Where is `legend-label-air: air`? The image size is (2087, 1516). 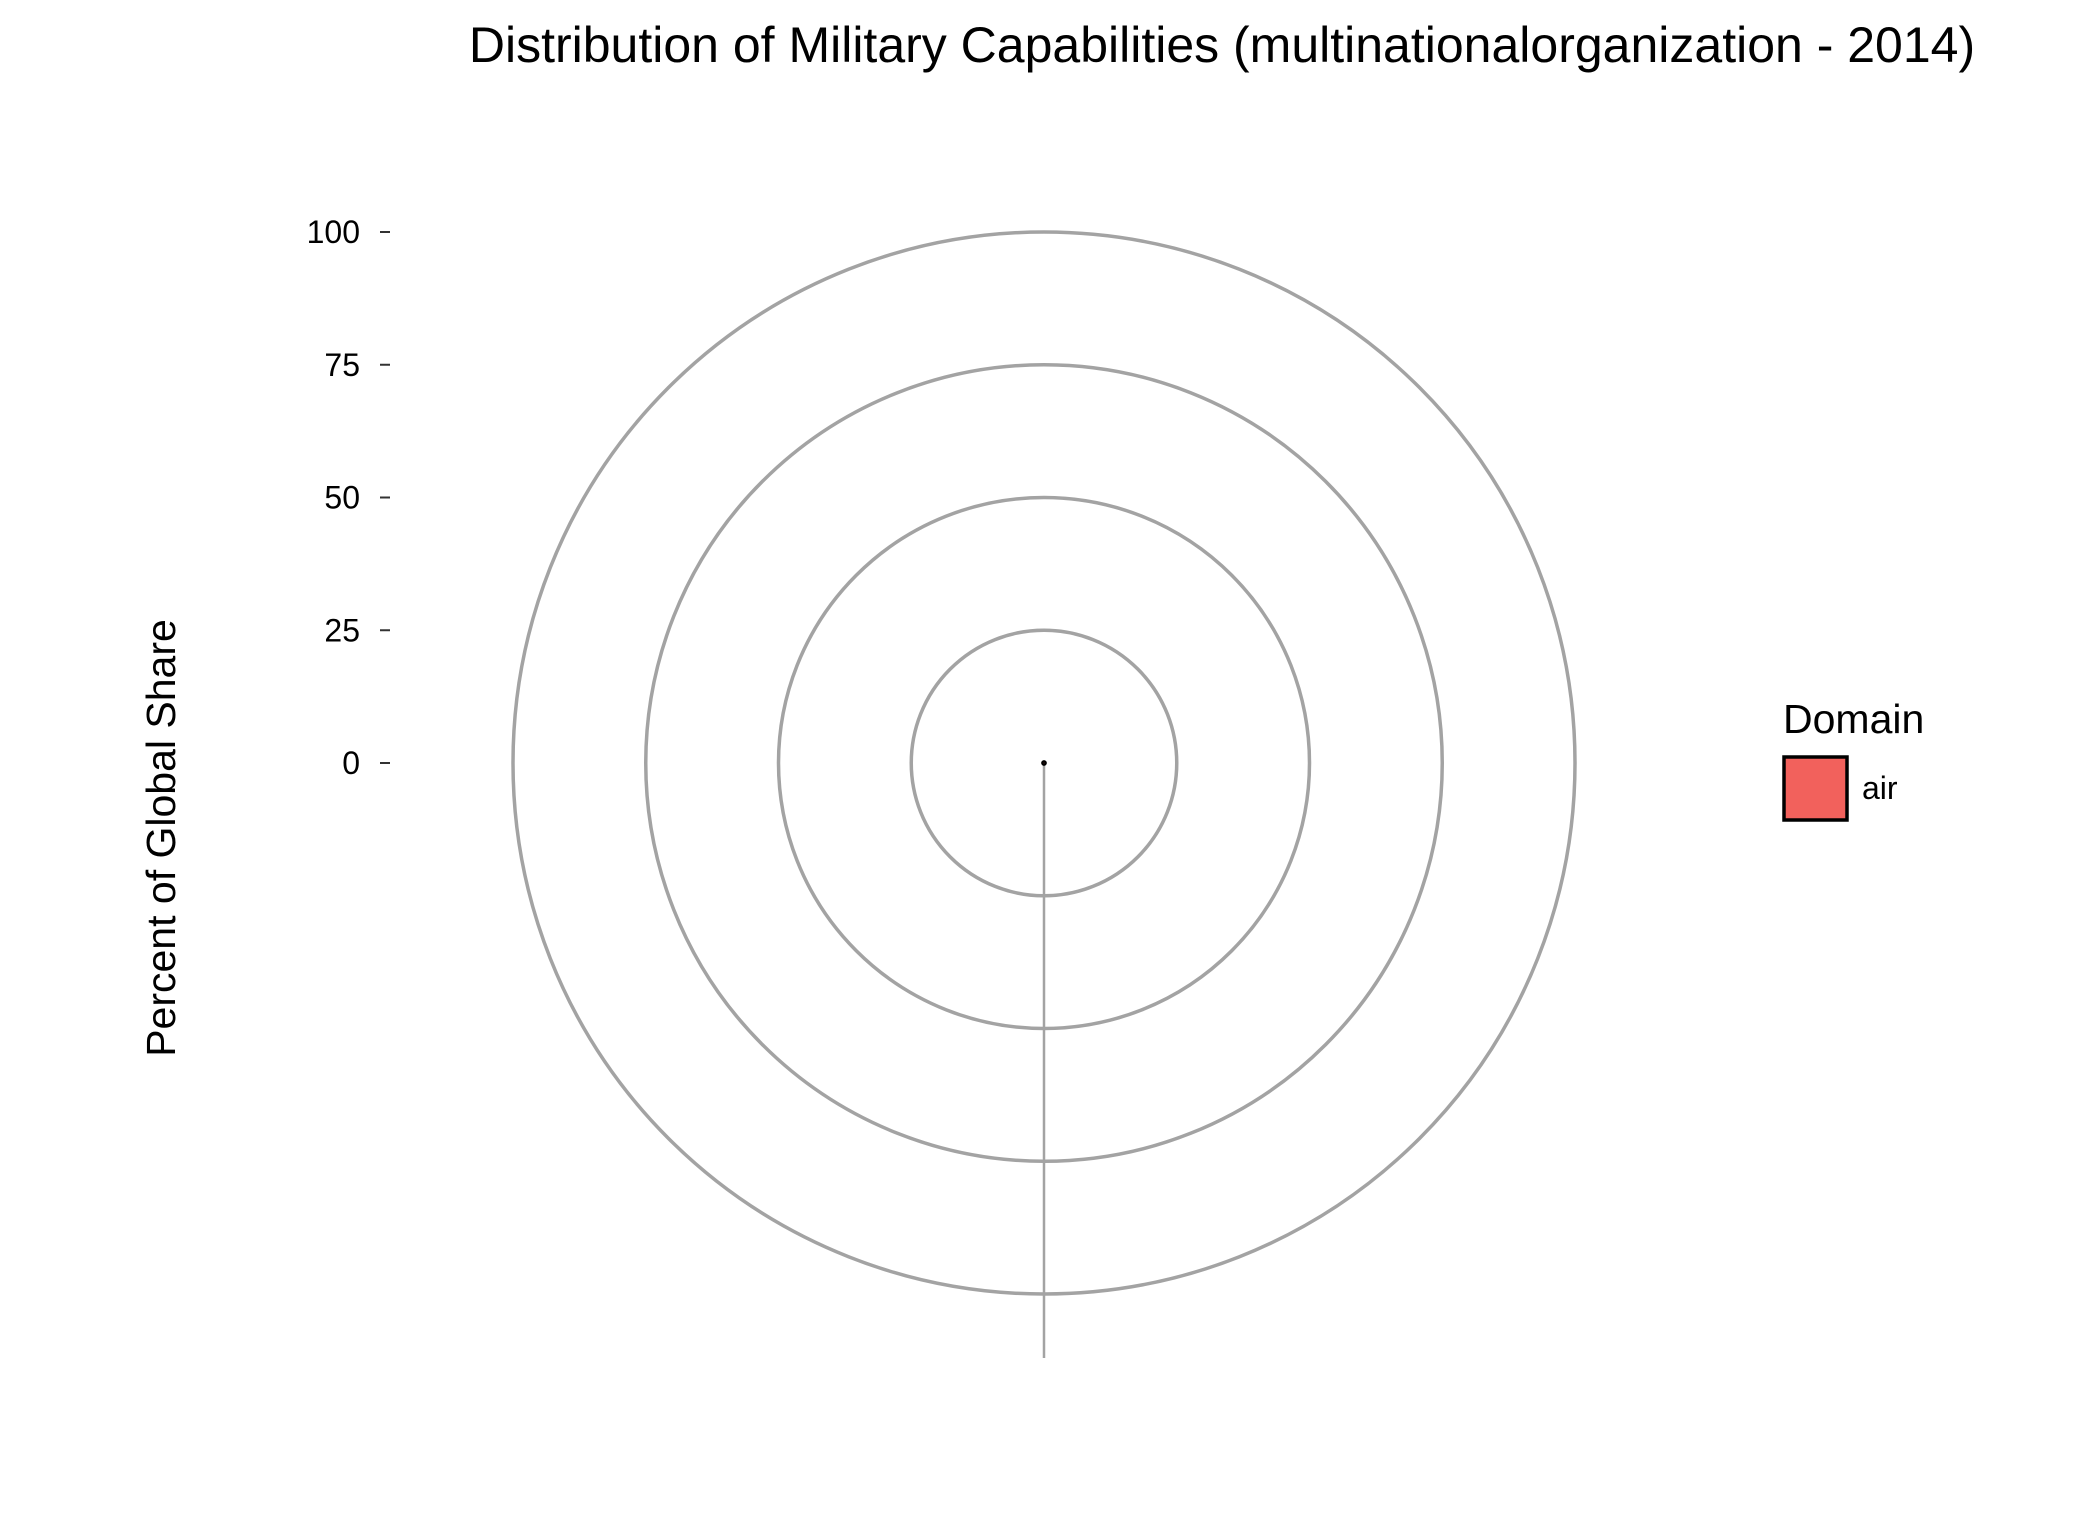
legend-label-air: air is located at coordinates (1880, 788).